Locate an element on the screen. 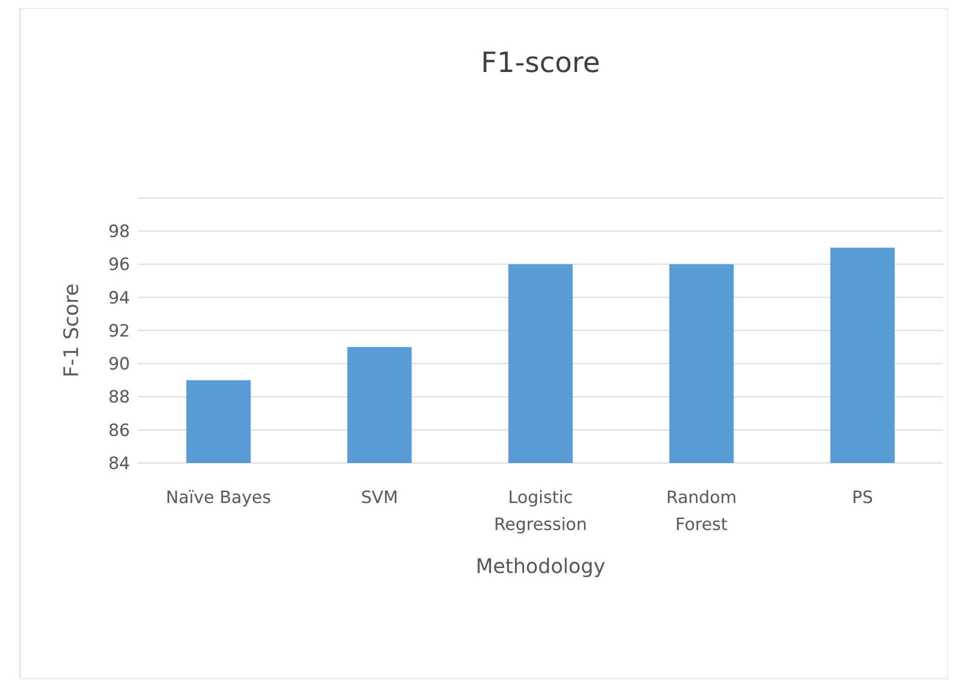 The width and height of the screenshot is (956, 687). y-tick-label: 90 is located at coordinates (119, 364).